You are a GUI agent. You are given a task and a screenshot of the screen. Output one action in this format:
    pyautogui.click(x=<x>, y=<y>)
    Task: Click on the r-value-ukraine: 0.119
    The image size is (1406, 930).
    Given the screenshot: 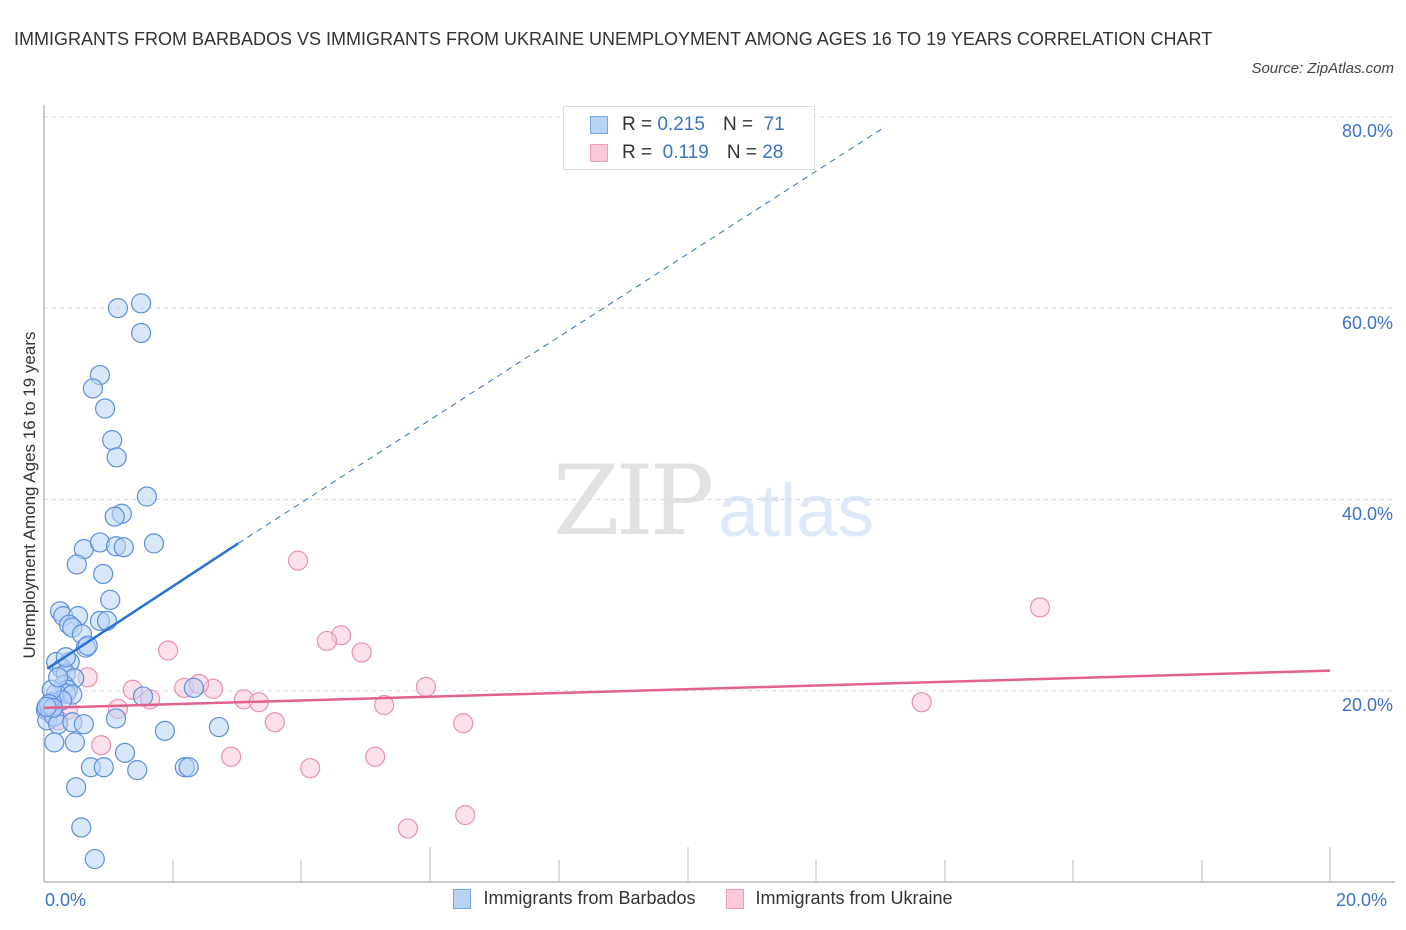 What is the action you would take?
    pyautogui.click(x=685, y=152)
    